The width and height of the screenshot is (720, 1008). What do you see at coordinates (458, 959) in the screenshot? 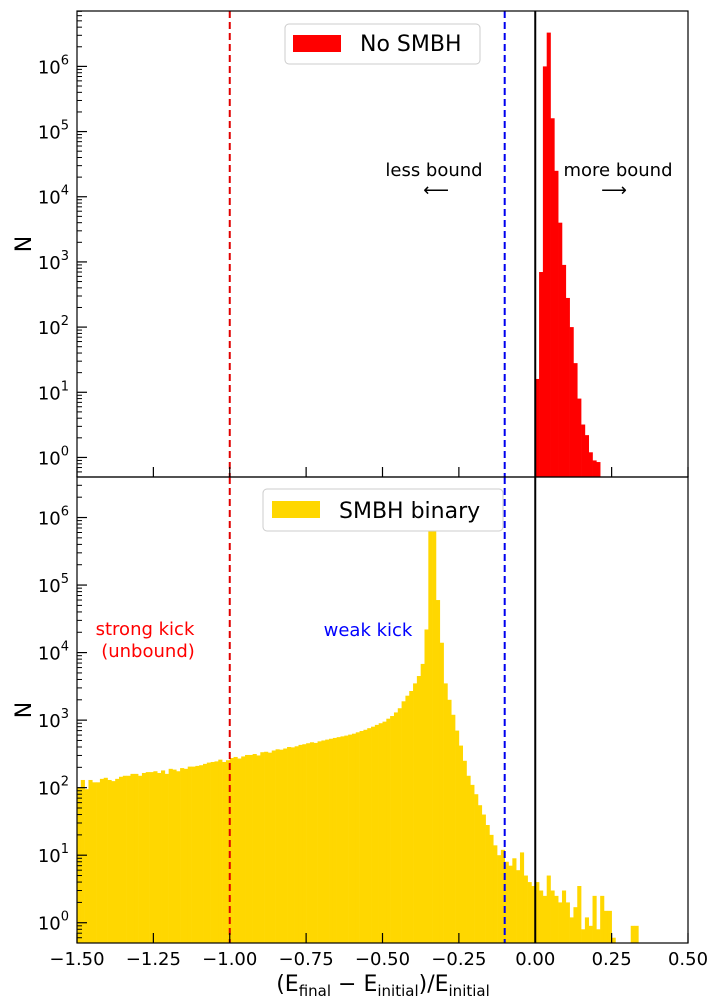
I see `xtick-label-5: −0.25` at bounding box center [458, 959].